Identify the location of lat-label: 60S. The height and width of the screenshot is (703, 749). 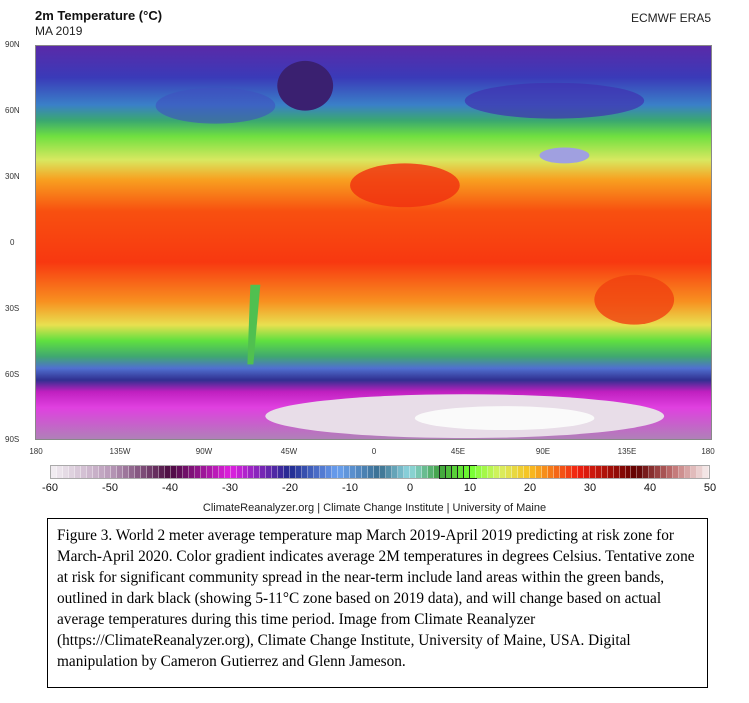
(12, 374).